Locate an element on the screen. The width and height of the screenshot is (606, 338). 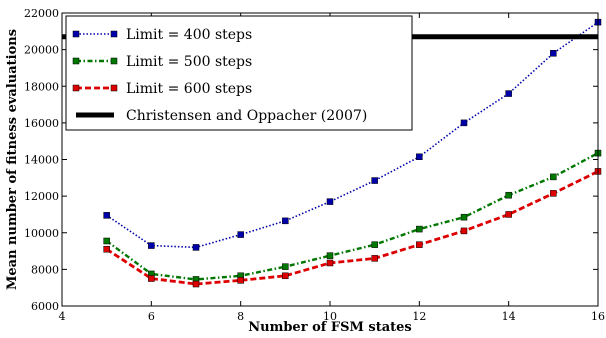
y-tick-label: 12000 is located at coordinates (41, 196).